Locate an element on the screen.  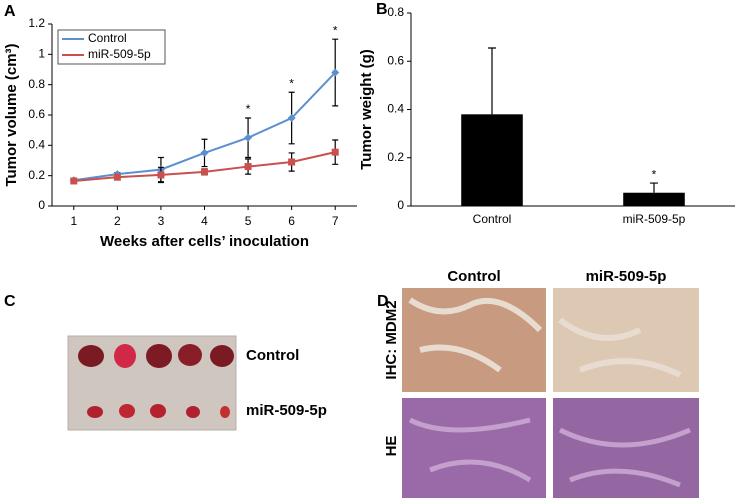
row-label: HE is located at coordinates (391, 446).